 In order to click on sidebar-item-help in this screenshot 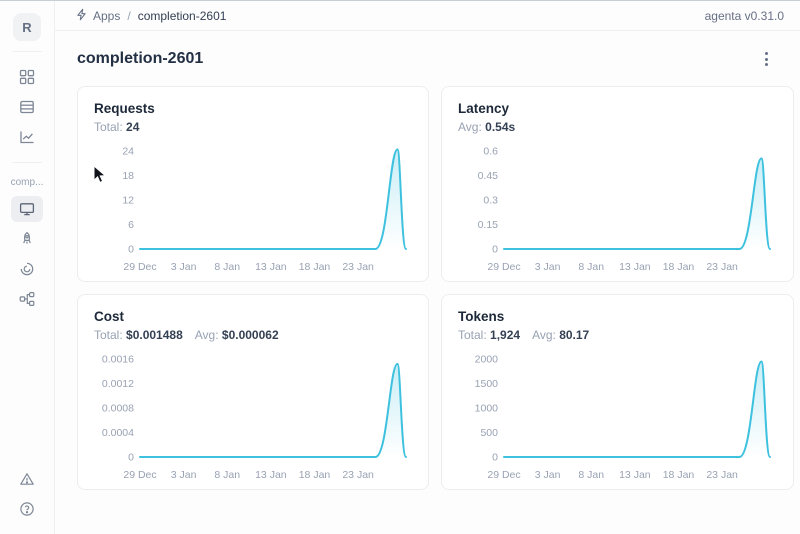, I will do `click(27, 509)`.